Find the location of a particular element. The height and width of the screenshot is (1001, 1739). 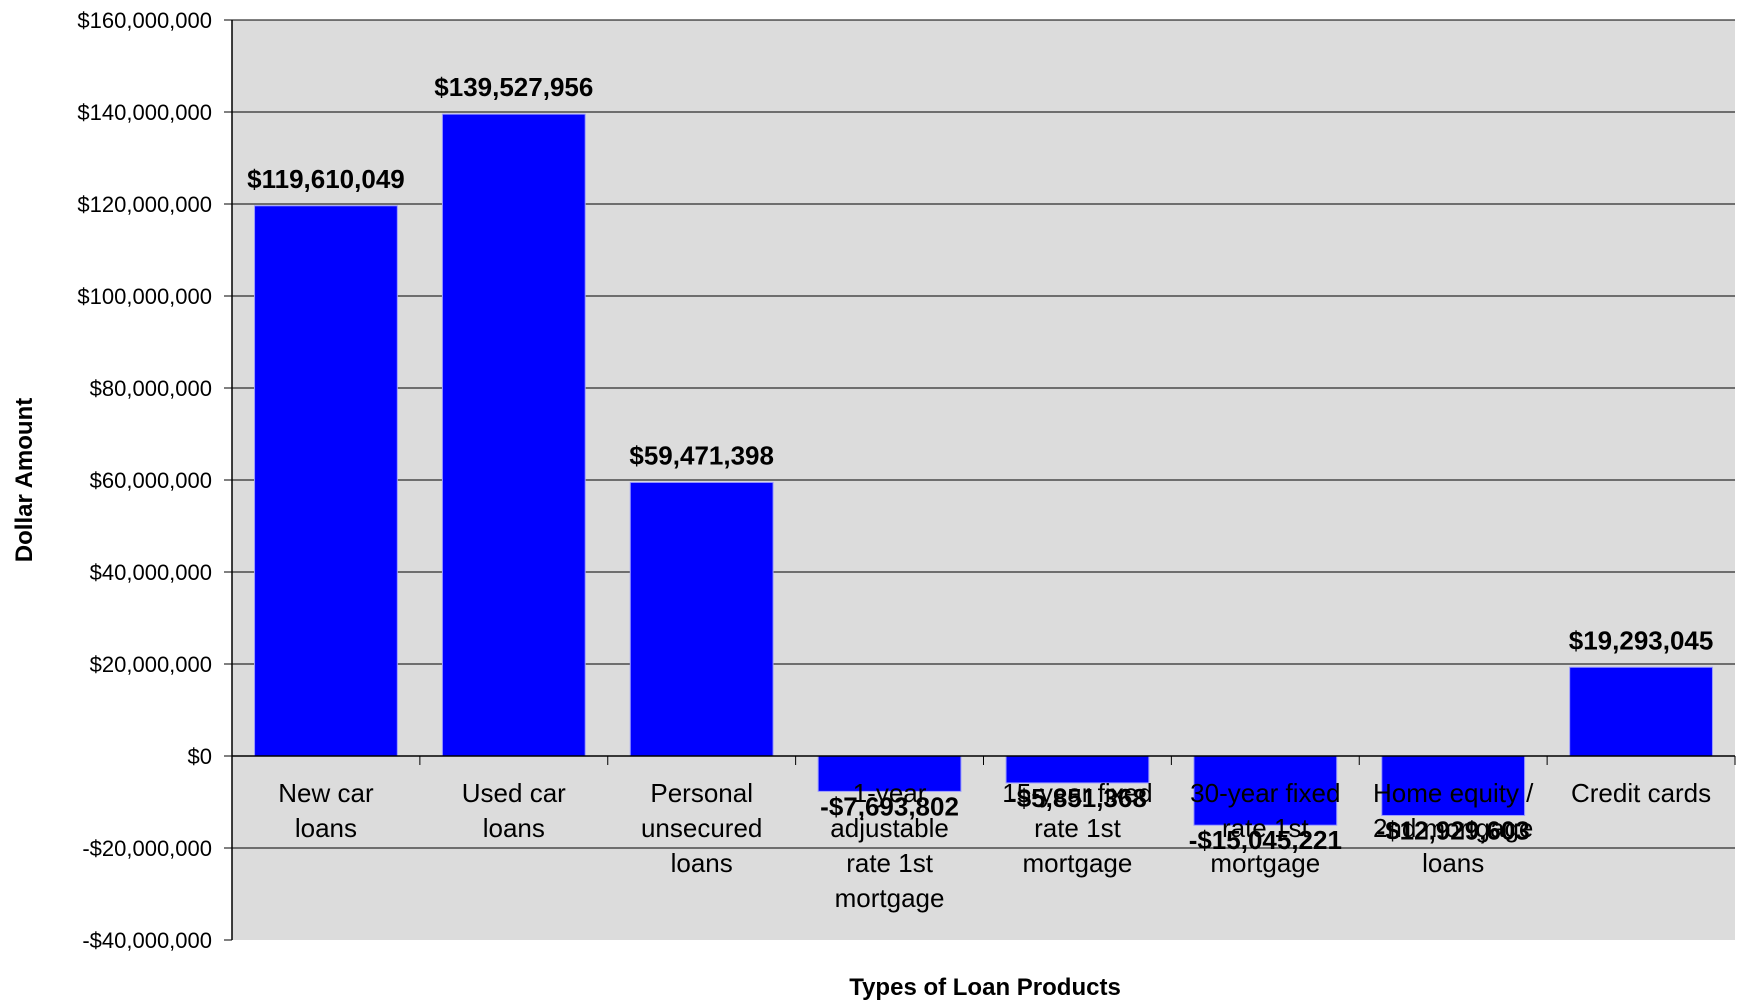

data-label: -$15,045,221 is located at coordinates (1265, 840).